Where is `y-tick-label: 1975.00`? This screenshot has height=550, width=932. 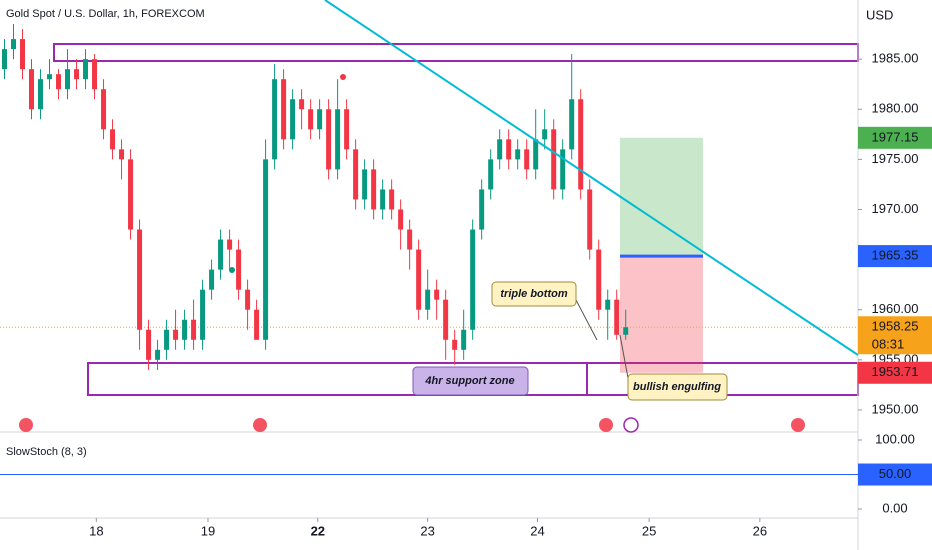
y-tick-label: 1975.00 is located at coordinates (895, 158).